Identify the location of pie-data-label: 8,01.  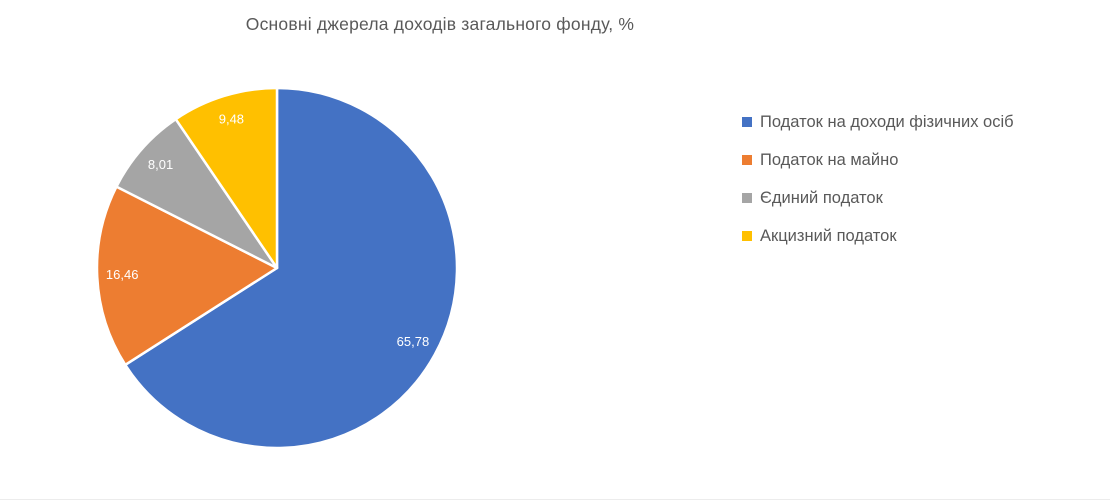
(160, 164).